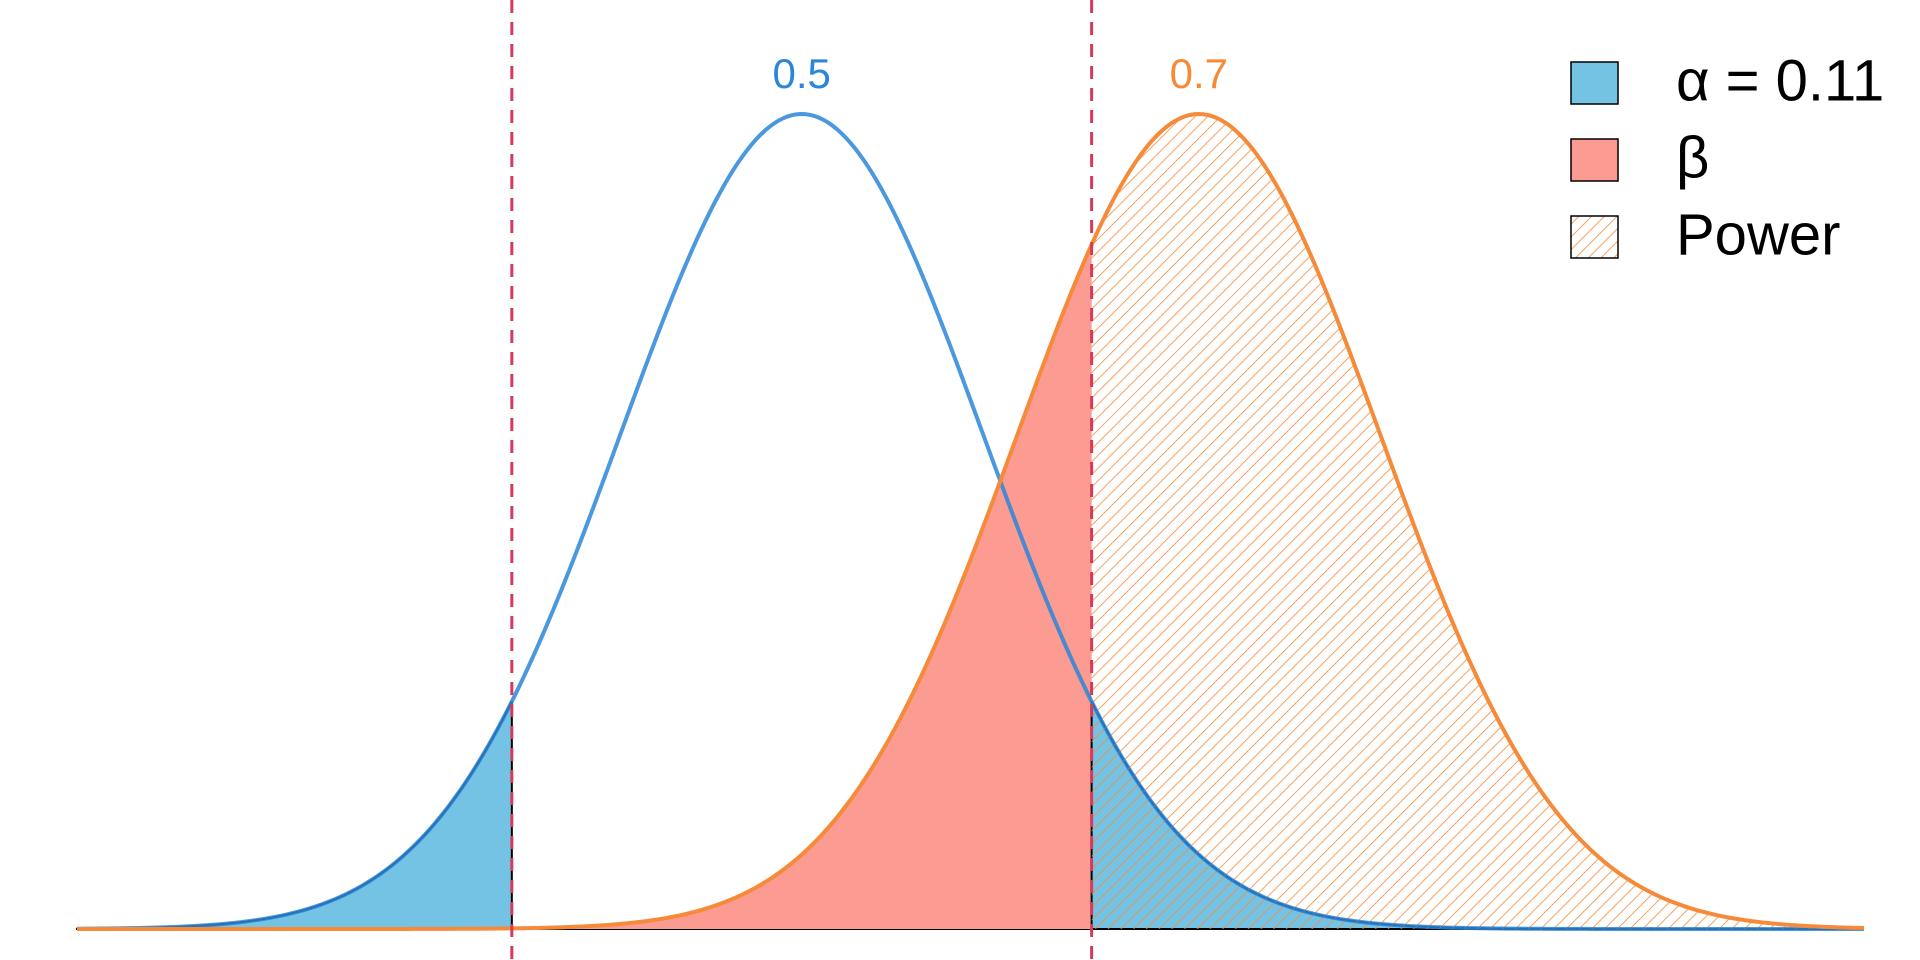  What do you see at coordinates (802, 73) in the screenshot?
I see `mean-label: 0.5` at bounding box center [802, 73].